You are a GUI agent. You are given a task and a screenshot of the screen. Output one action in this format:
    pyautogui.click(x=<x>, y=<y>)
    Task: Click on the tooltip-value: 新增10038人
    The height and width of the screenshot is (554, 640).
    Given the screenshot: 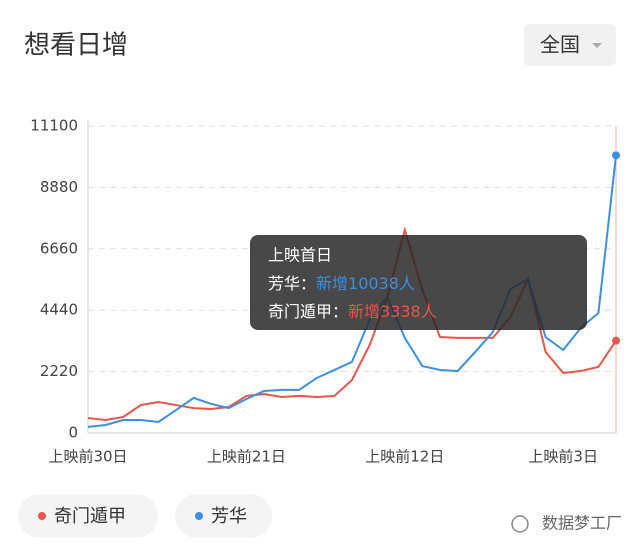 What is the action you would take?
    pyautogui.click(x=365, y=283)
    